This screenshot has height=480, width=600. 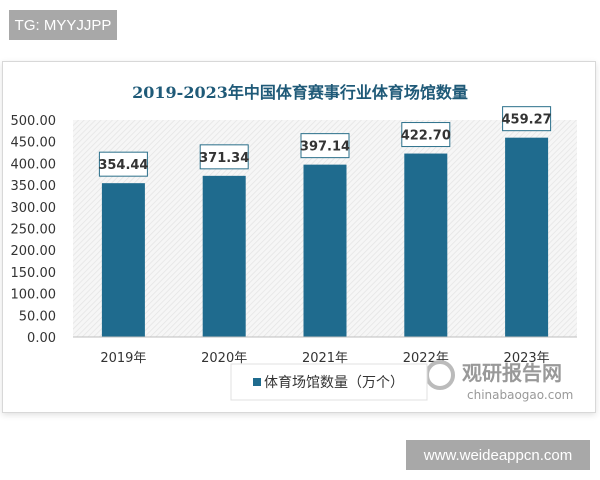 What do you see at coordinates (257, 382) in the screenshot?
I see `legend-swatch` at bounding box center [257, 382].